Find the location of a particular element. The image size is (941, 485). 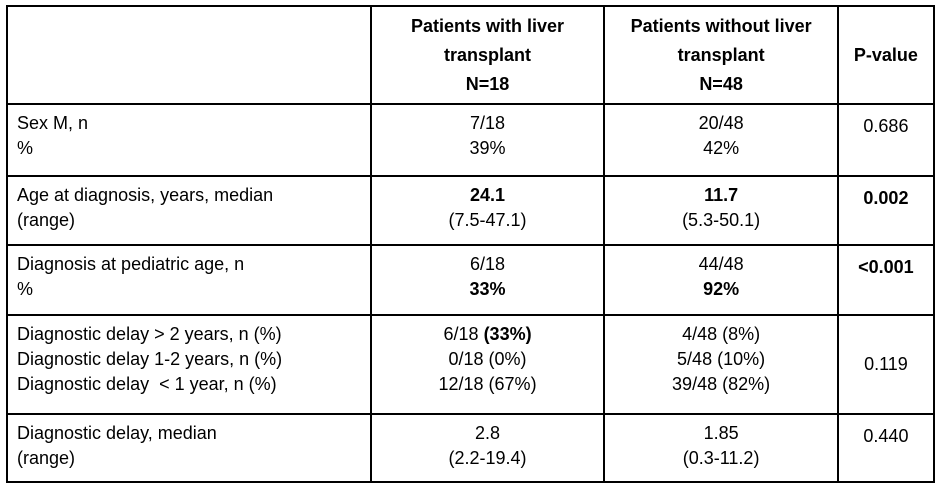

p-value: 0.686 is located at coordinates (886, 140).